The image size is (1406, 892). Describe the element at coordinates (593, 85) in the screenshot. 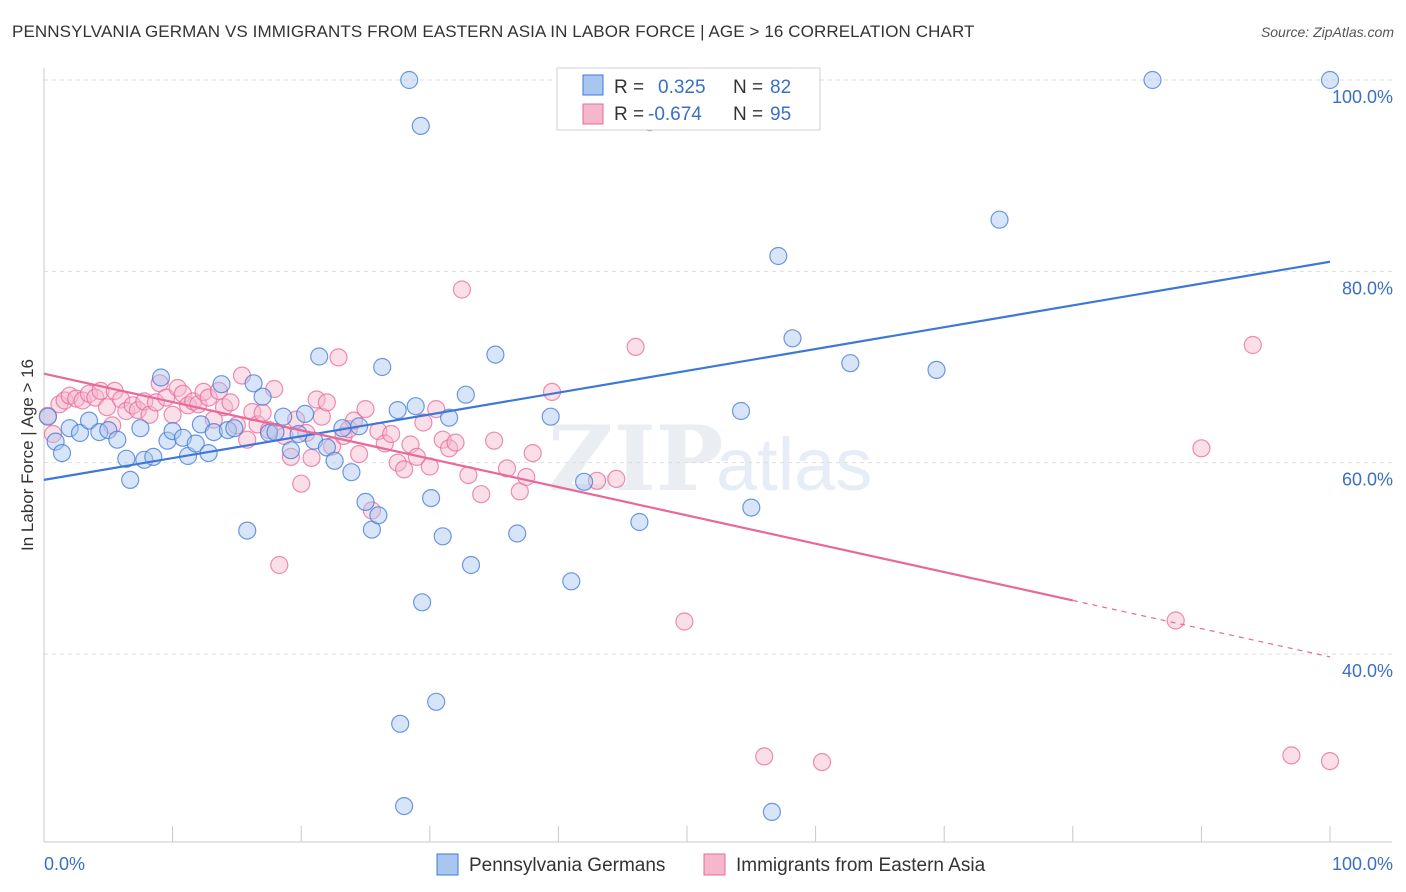

I see `legend-swatch-blue` at that location.